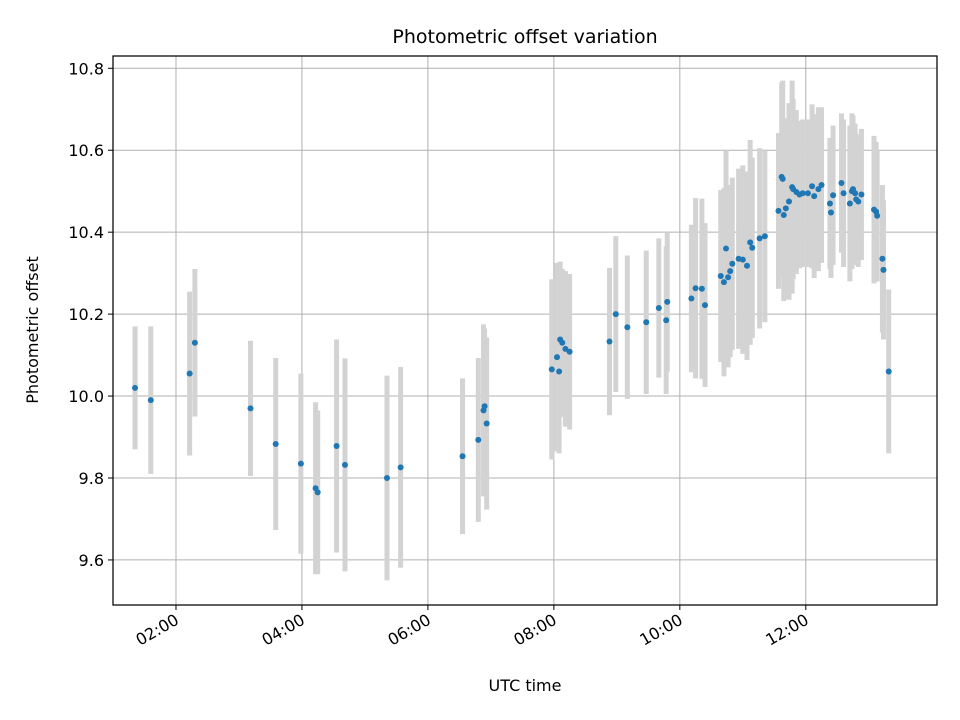  I want to click on y-tick-label: 10.6, so click(86, 150).